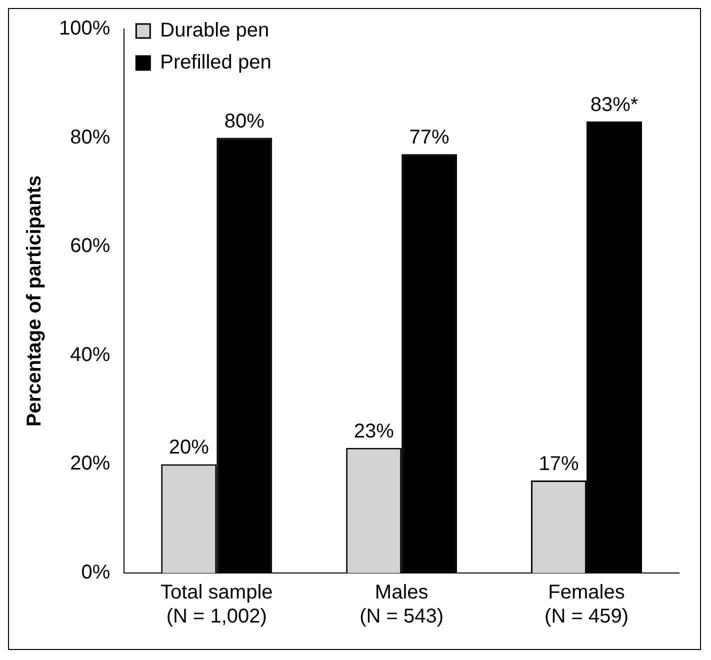 The height and width of the screenshot is (660, 711). What do you see at coordinates (90, 246) in the screenshot?
I see `y-tick-label: 60%` at bounding box center [90, 246].